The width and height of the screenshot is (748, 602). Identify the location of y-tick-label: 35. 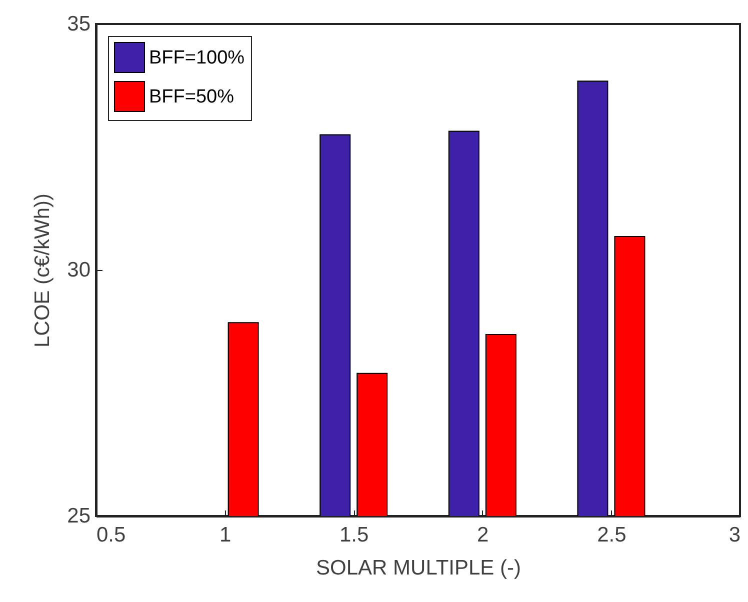
(78, 24).